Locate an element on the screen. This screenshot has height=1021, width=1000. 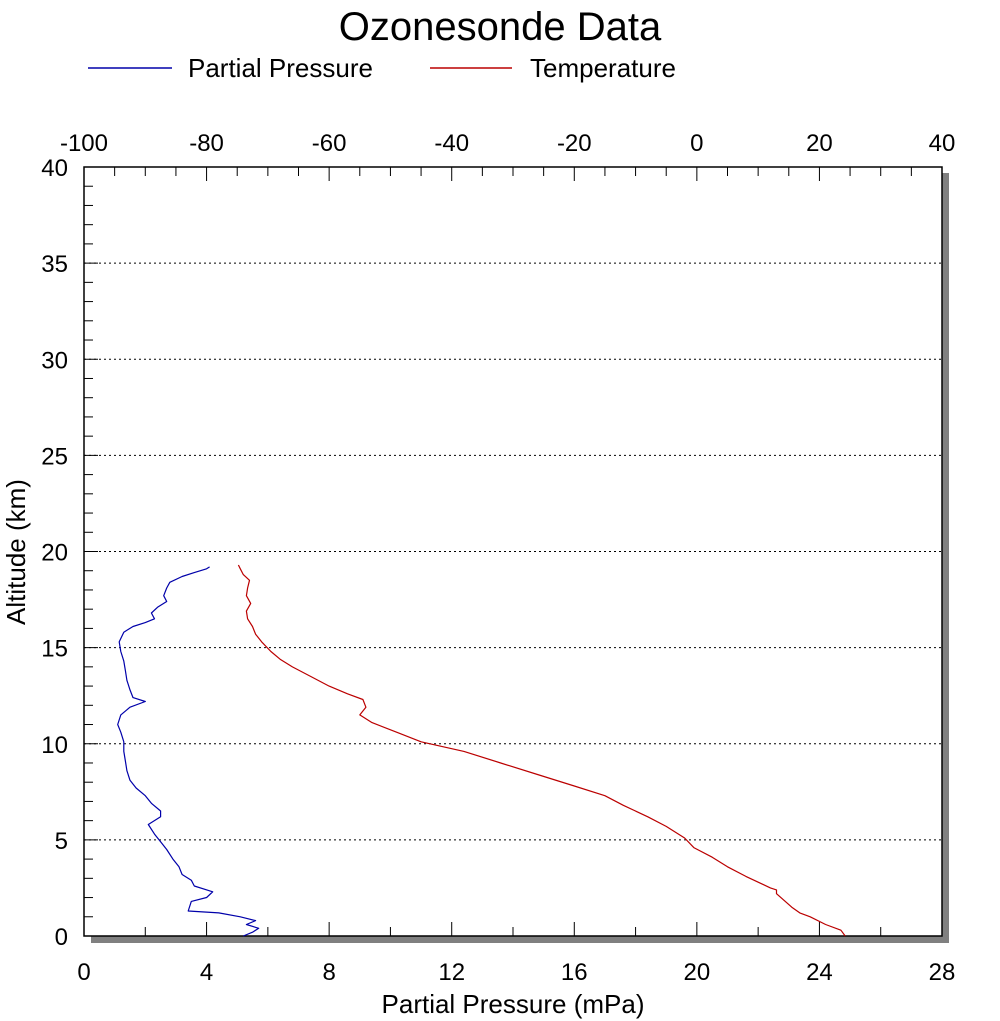
legend: Partial Pressure Temperature is located at coordinates (382, 68).